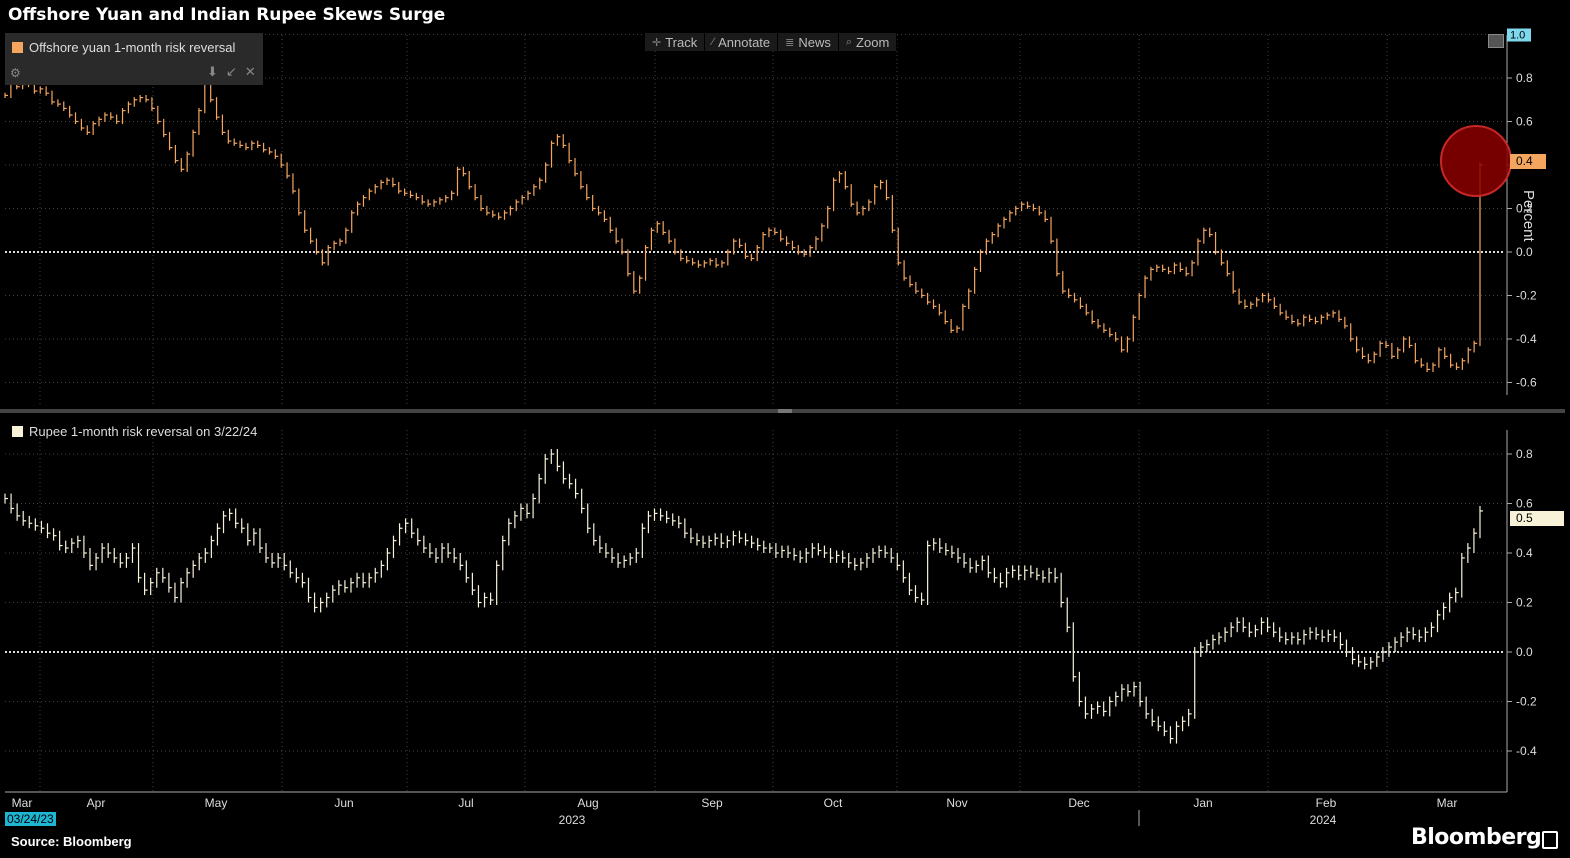  What do you see at coordinates (712, 803) in the screenshot?
I see `x-tick-label: Sep` at bounding box center [712, 803].